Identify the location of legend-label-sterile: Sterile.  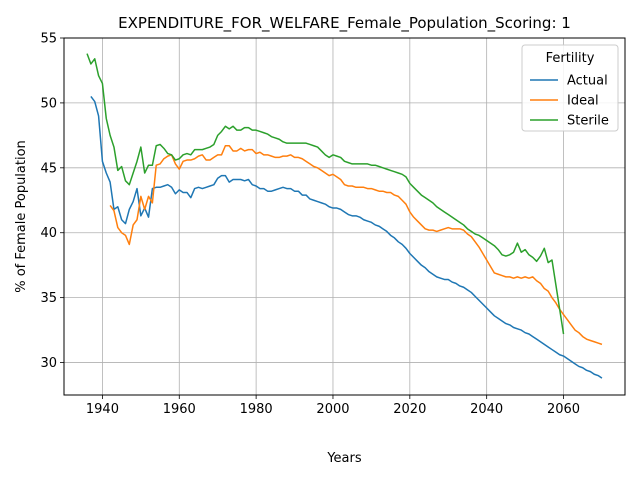
(588, 121).